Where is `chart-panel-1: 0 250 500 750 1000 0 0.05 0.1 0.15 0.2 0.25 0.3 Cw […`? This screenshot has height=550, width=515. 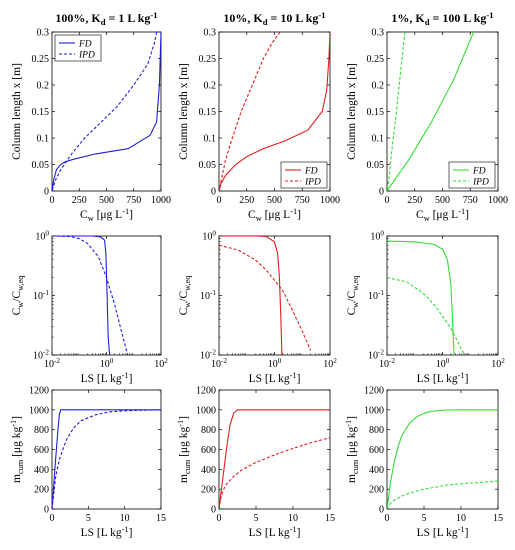
chart-panel-1: 0 250 500 750 1000 0 0.05 0.1 0.15 0.2 0.25 0.3 Cw [… is located at coordinates (91, 116).